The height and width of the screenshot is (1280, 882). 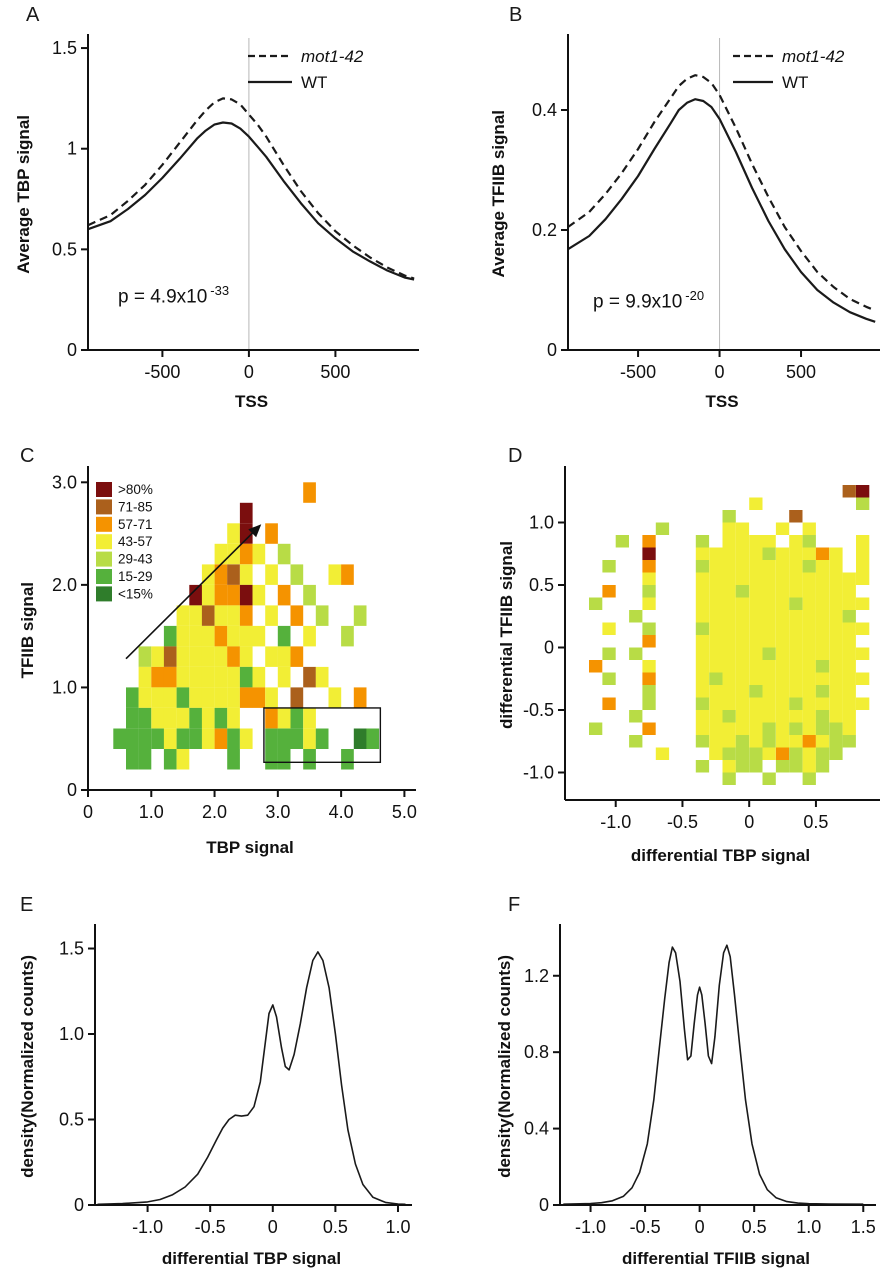 What do you see at coordinates (801, 372) in the screenshot?
I see `x-tick-label: 500` at bounding box center [801, 372].